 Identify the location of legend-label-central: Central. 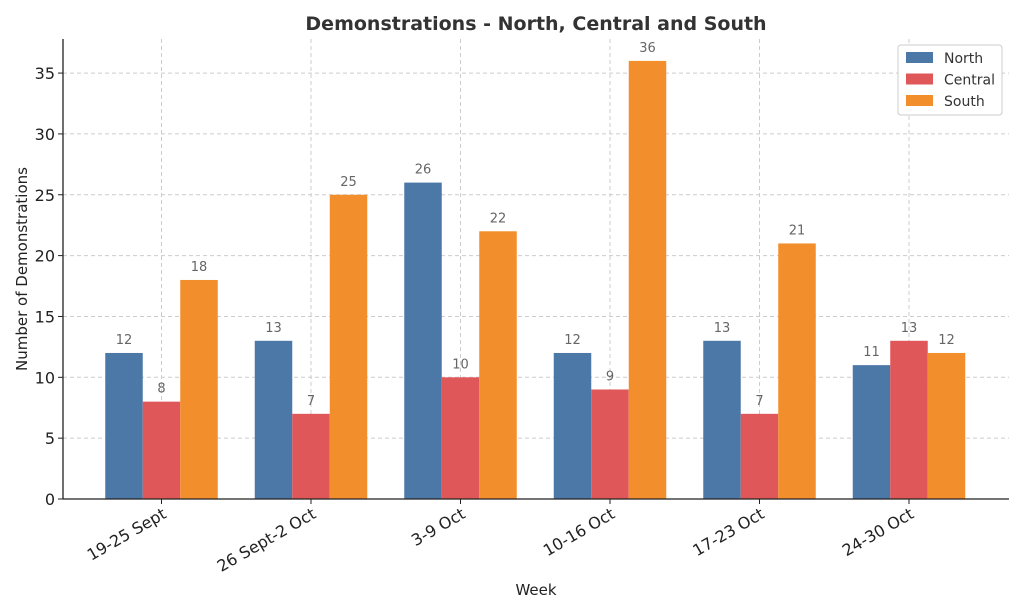
(969, 81).